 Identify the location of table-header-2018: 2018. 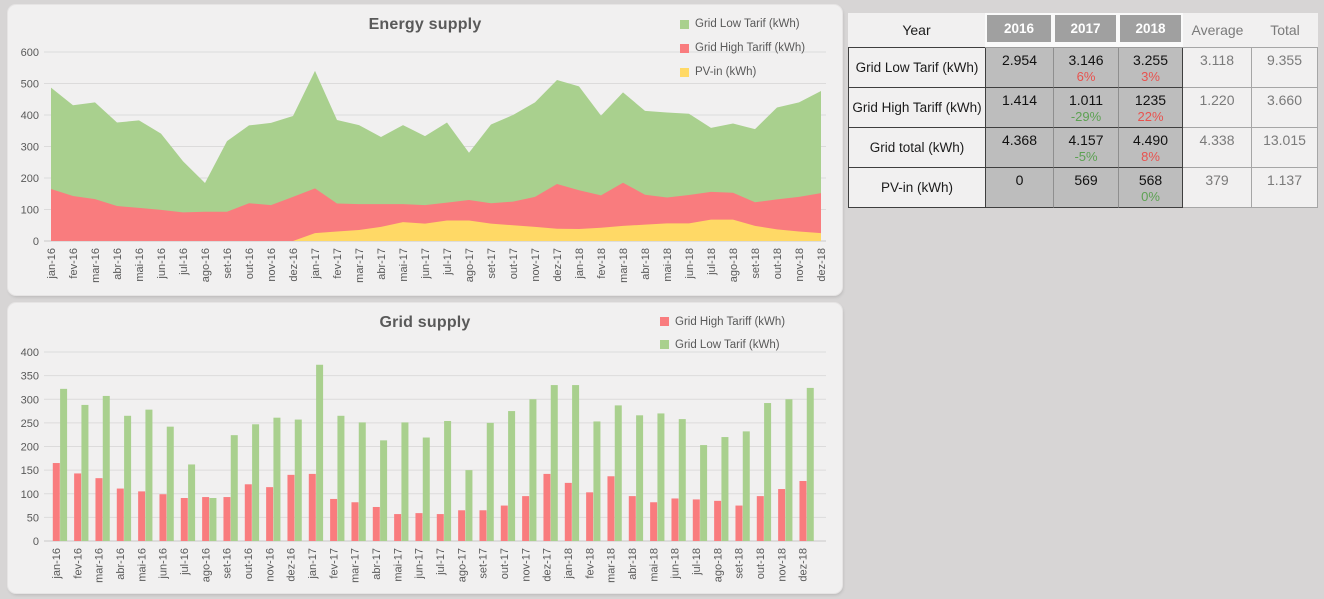
(1150, 30).